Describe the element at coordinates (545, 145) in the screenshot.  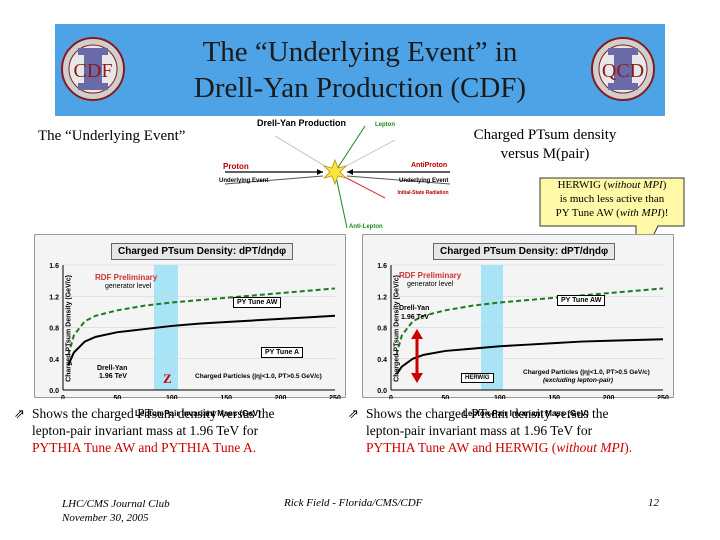
I see `right-heading: Charged PTsum density versus M(pair)` at that location.